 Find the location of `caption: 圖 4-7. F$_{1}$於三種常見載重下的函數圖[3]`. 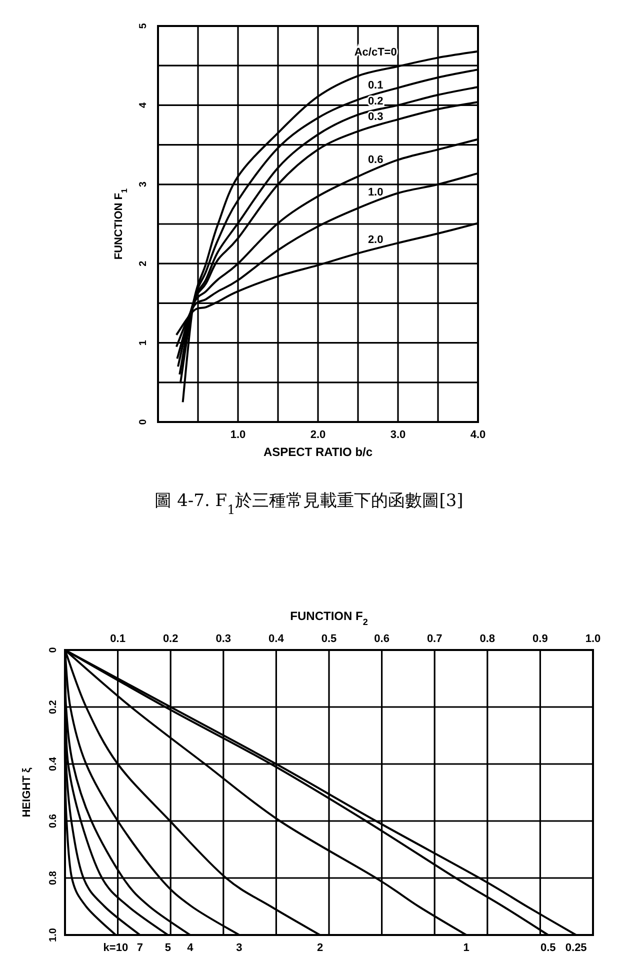

caption: 圖 4-7. F$_{1}$於三種常見載重下的函數圖[3] is located at coordinates (309, 504).